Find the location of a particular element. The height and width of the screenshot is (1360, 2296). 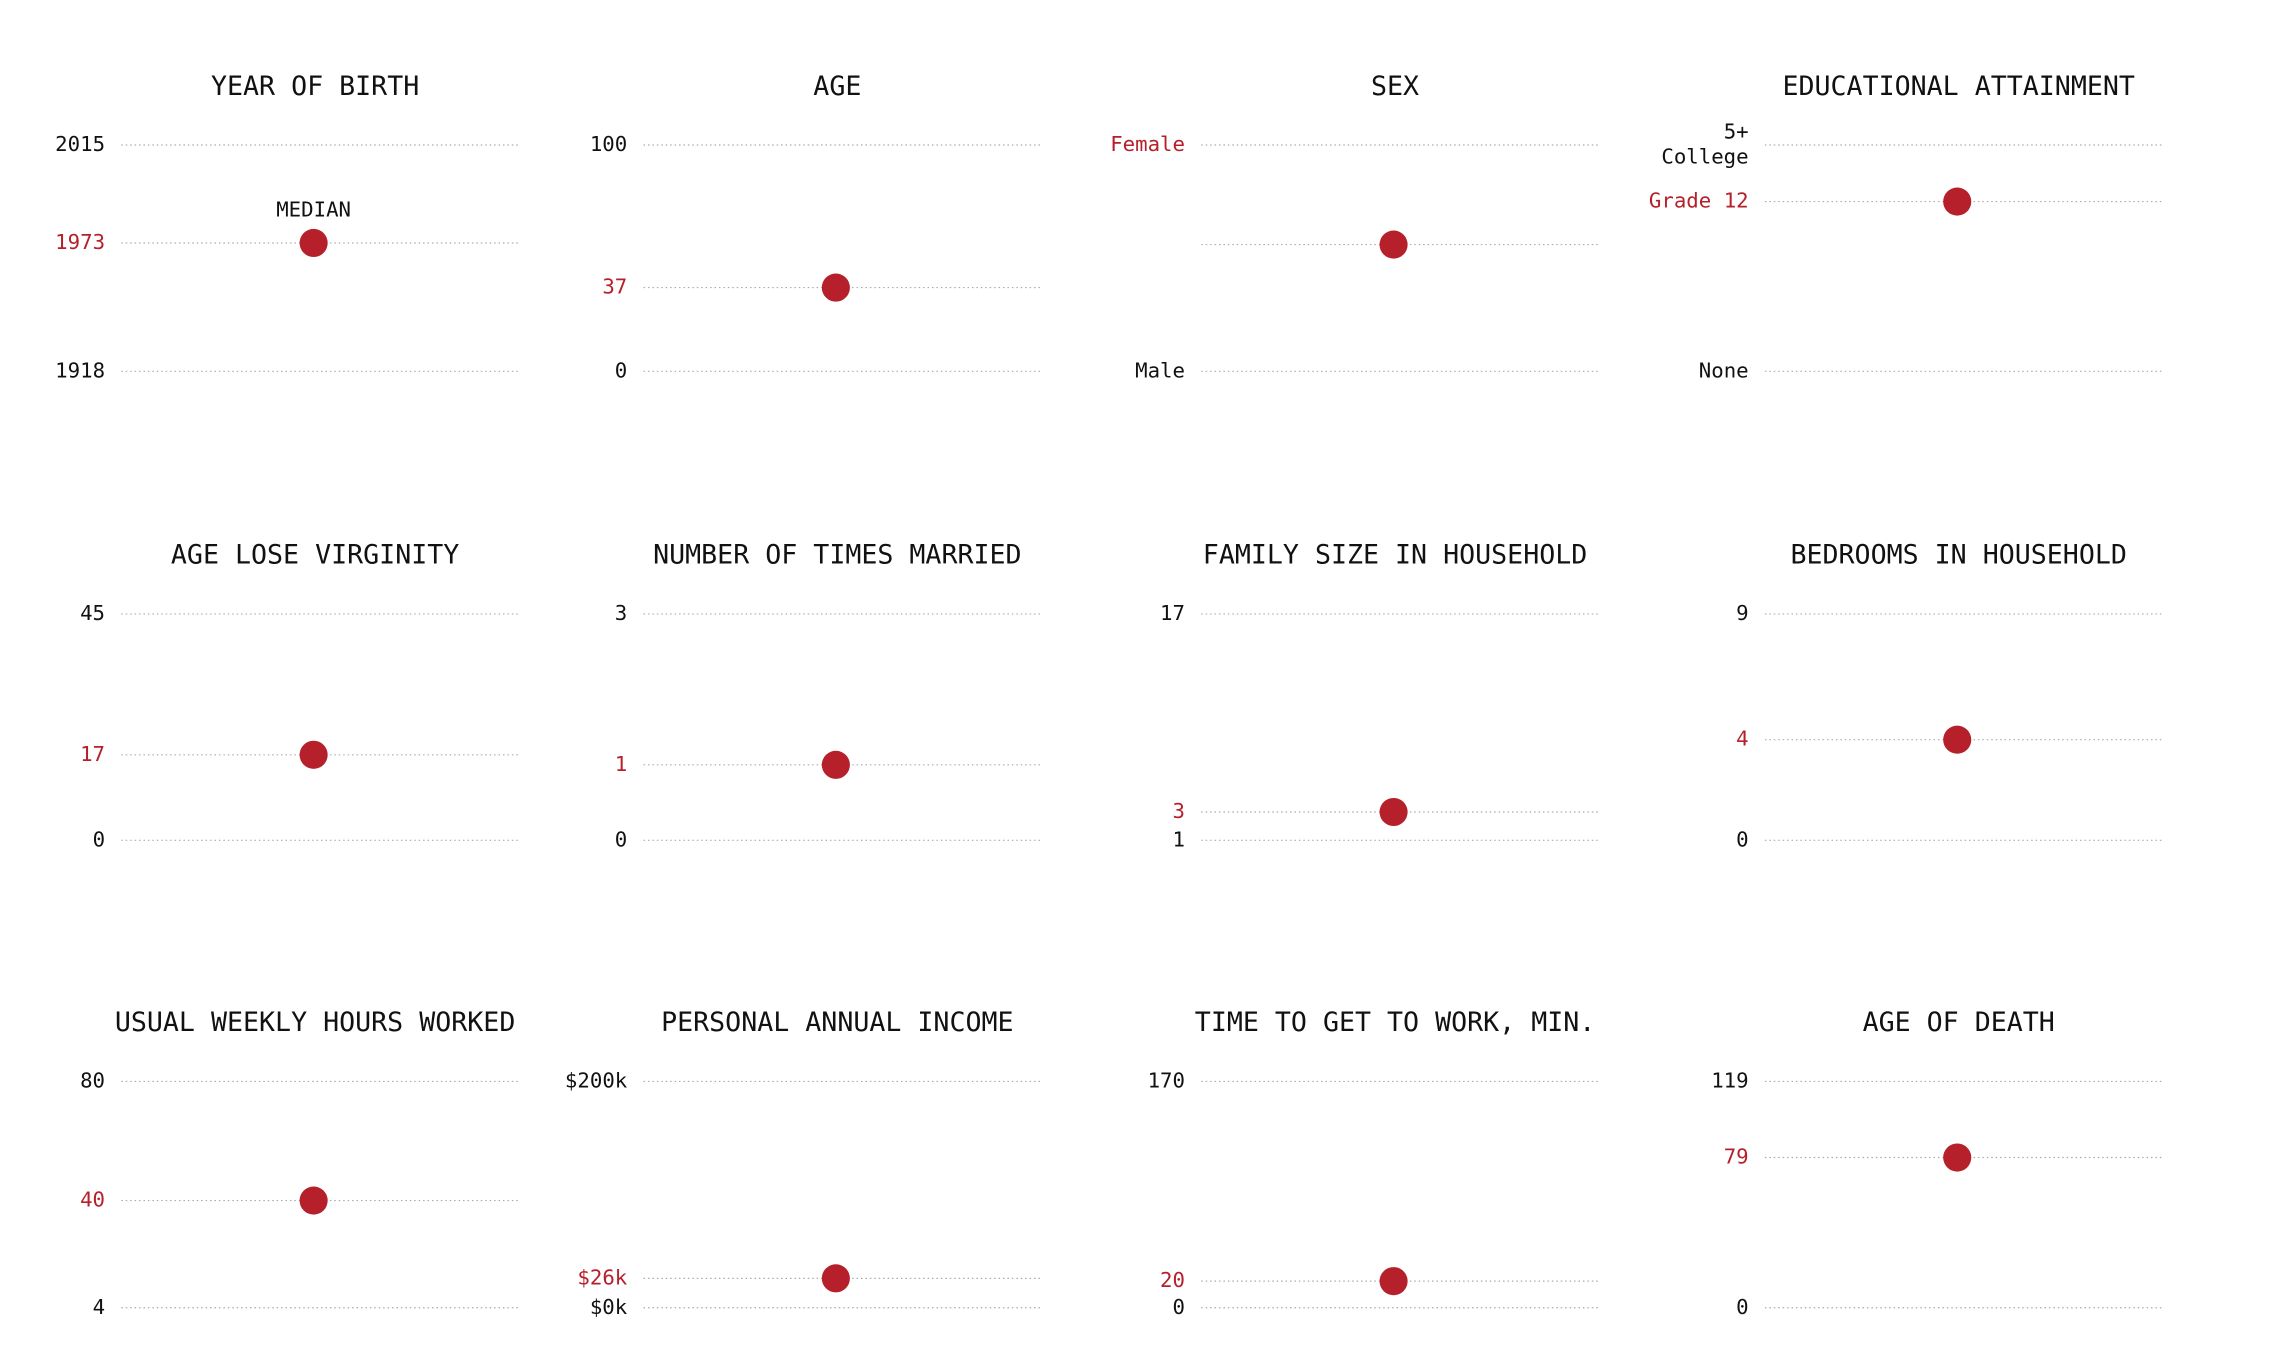

chart-title: AGE is located at coordinates (837, 86).